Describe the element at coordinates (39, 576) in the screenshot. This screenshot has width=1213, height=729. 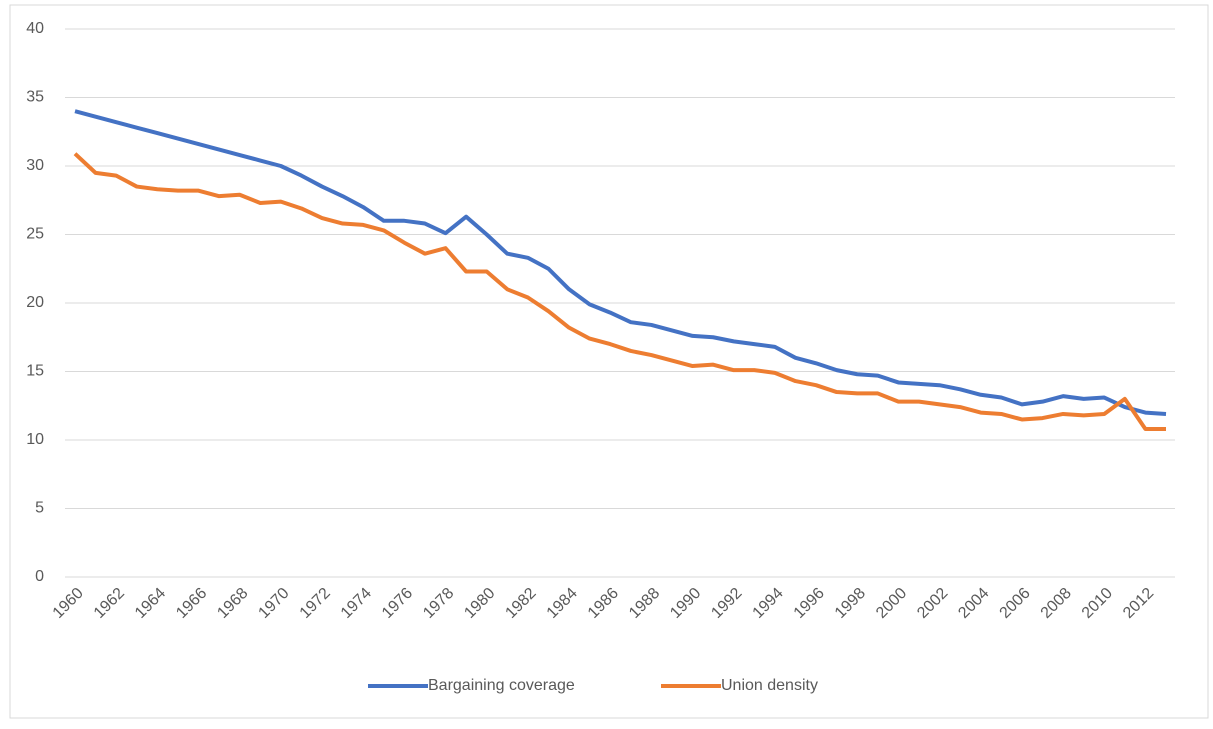
I see `y-tick-label: 0` at that location.